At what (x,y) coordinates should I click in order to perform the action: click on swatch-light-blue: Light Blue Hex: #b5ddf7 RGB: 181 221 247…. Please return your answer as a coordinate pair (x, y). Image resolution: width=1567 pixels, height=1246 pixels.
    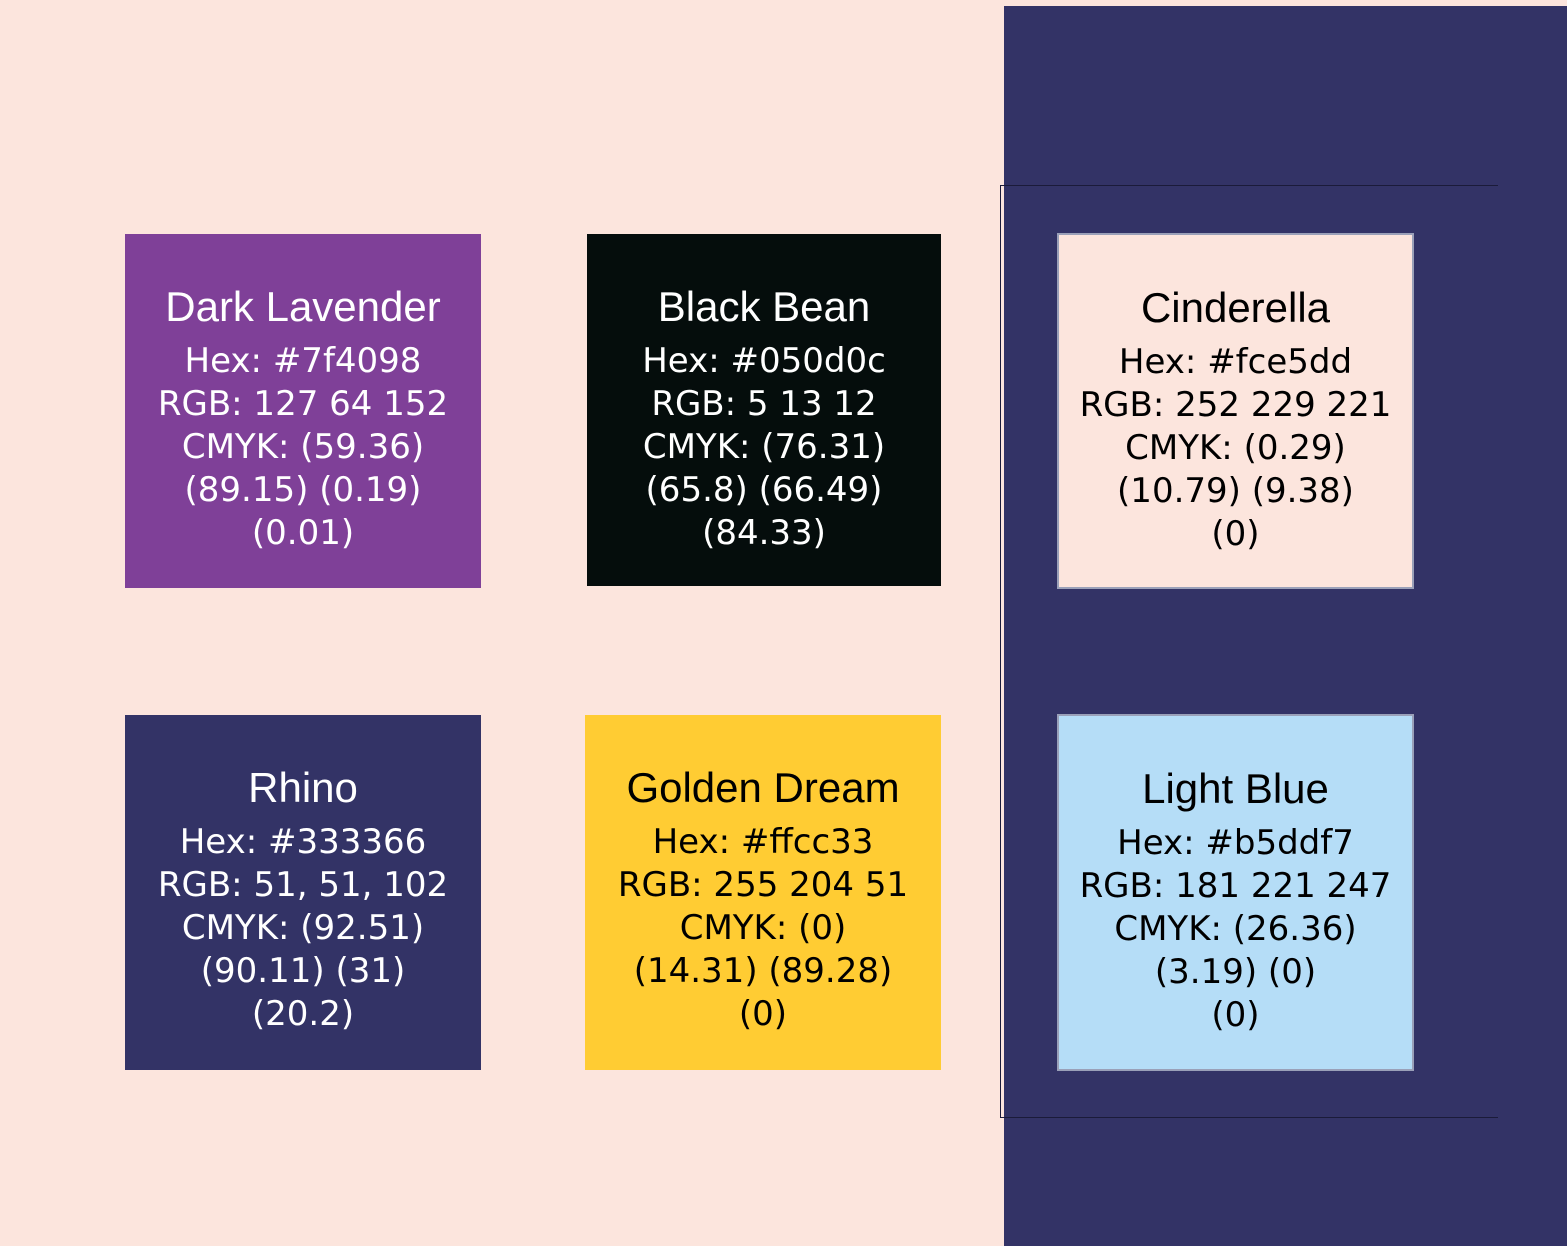
    Looking at the image, I should click on (1235, 892).